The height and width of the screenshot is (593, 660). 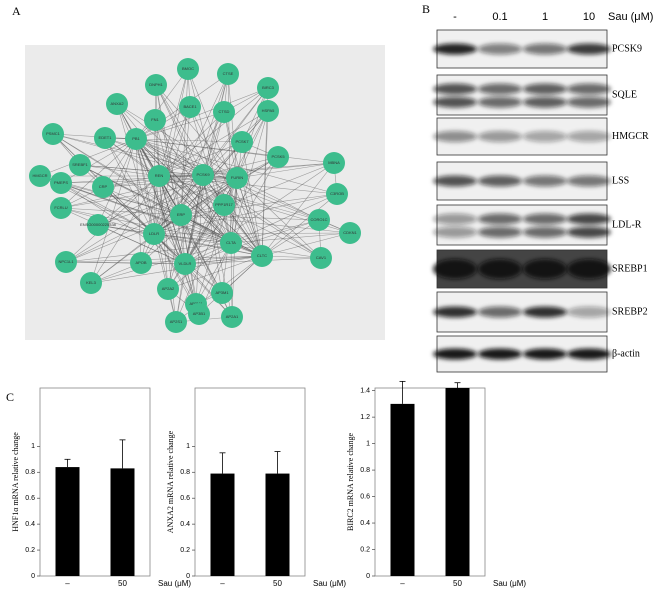 What do you see at coordinates (350, 482) in the screenshot?
I see `y-axis-label: BIRC2 mRNA relative change` at bounding box center [350, 482].